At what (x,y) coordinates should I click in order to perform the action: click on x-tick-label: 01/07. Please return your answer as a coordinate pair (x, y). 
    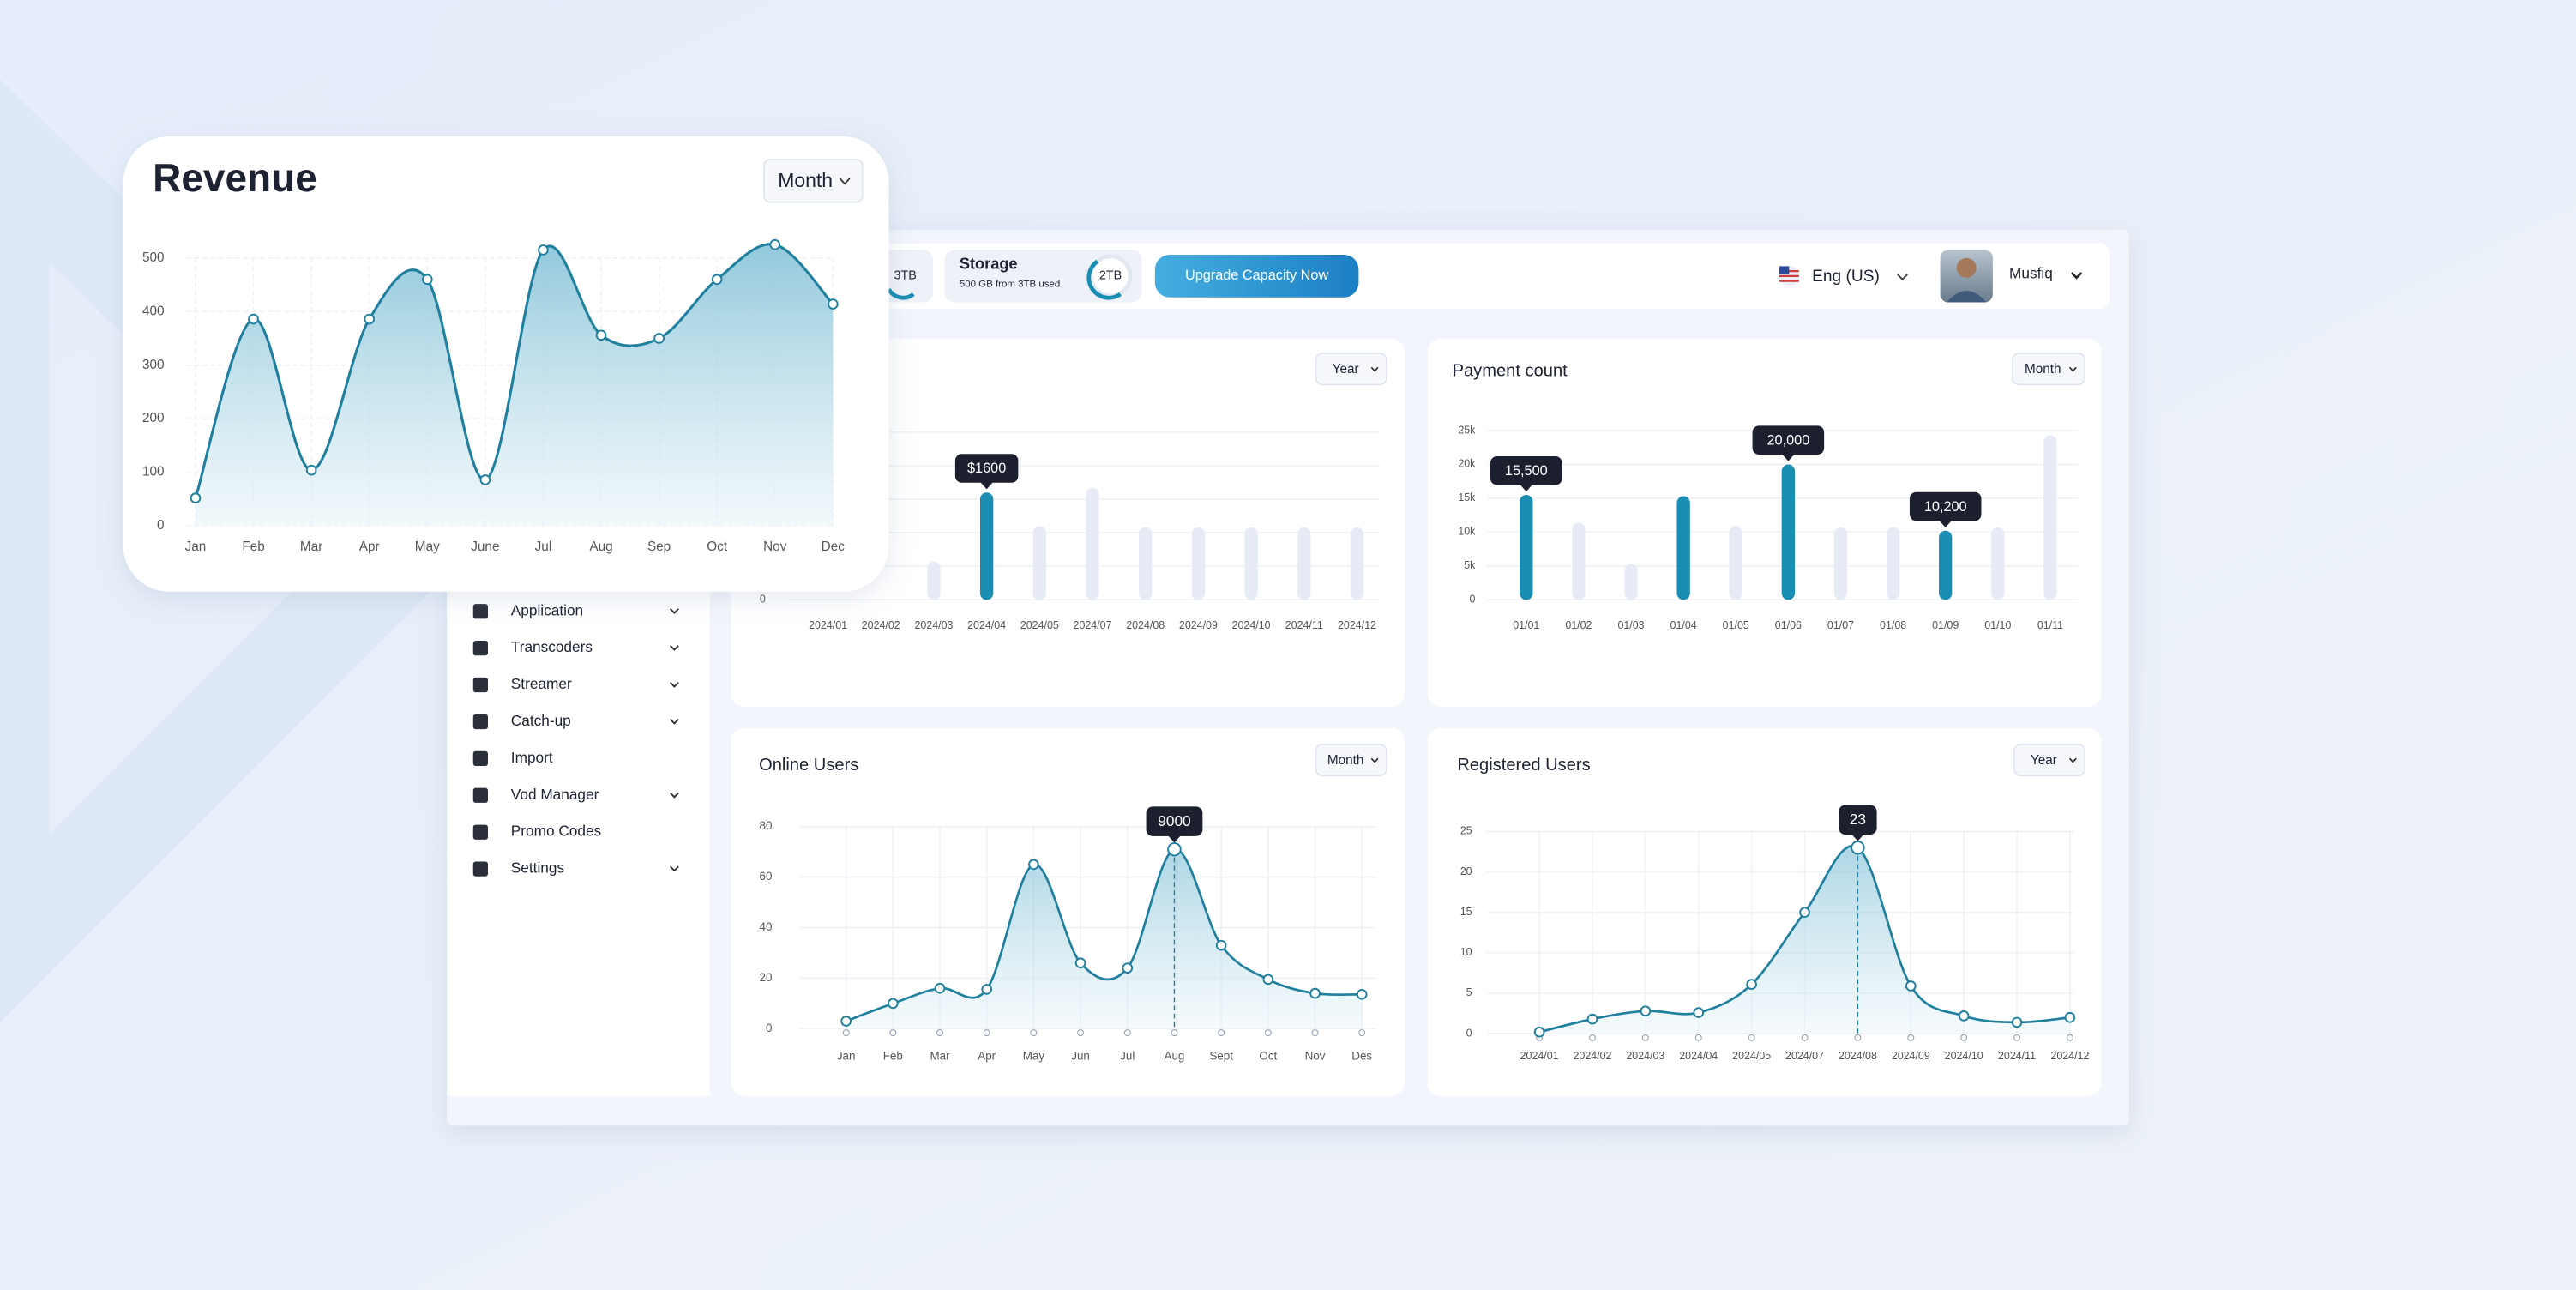
    Looking at the image, I should click on (1840, 625).